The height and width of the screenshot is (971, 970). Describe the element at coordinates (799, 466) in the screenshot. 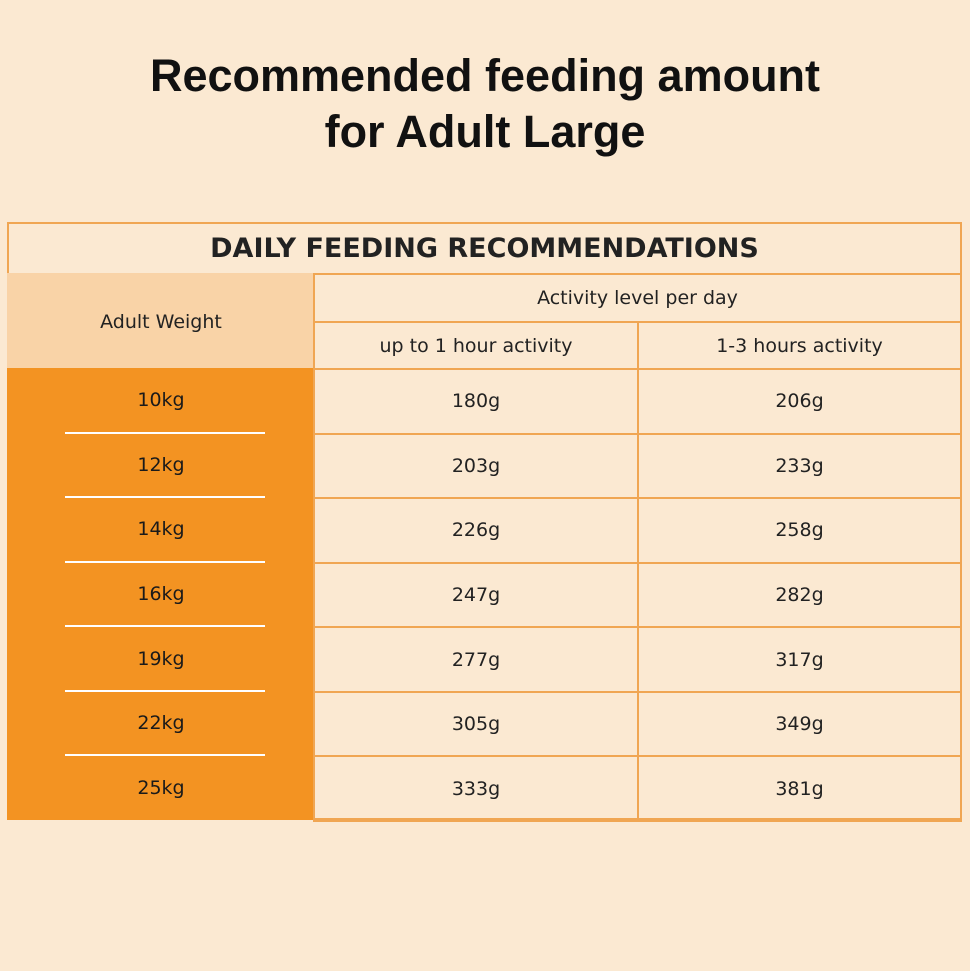

I see `value-cell: 233g` at that location.